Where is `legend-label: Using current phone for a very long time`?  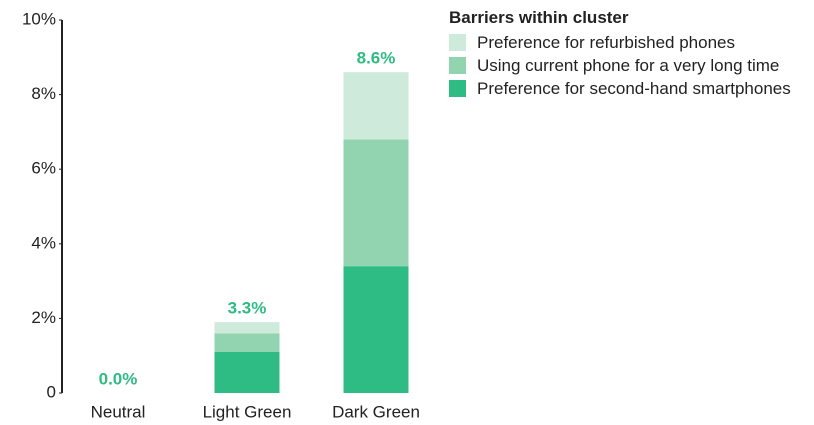 legend-label: Using current phone for a very long time is located at coordinates (628, 65).